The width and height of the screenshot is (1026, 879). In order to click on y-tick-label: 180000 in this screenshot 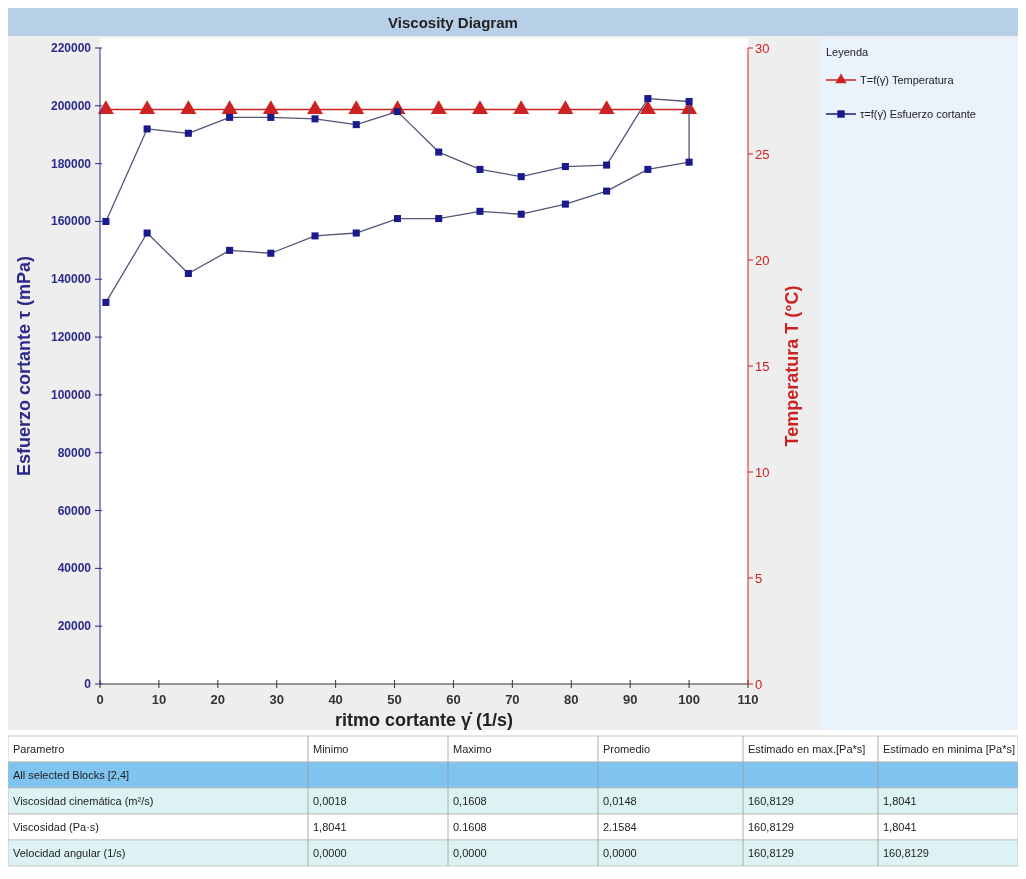, I will do `click(71, 163)`.